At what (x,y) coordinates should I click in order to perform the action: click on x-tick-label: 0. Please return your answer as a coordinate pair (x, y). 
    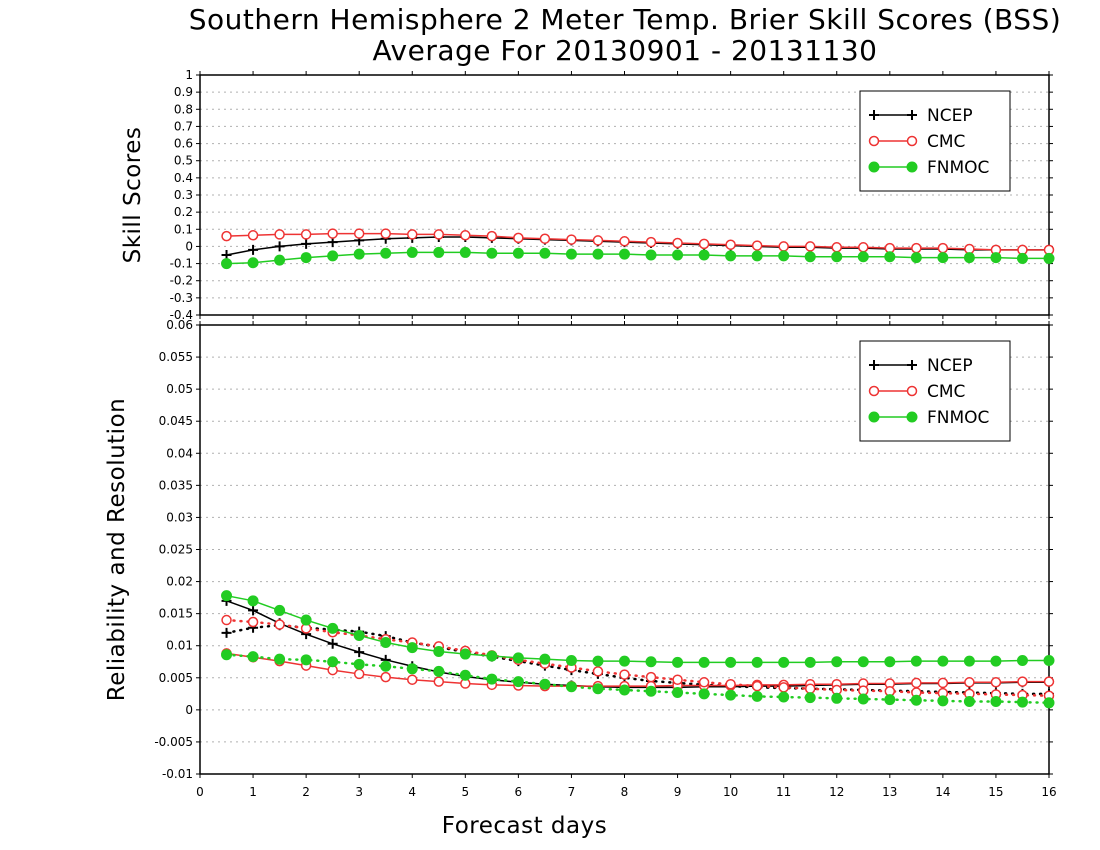
    Looking at the image, I should click on (200, 792).